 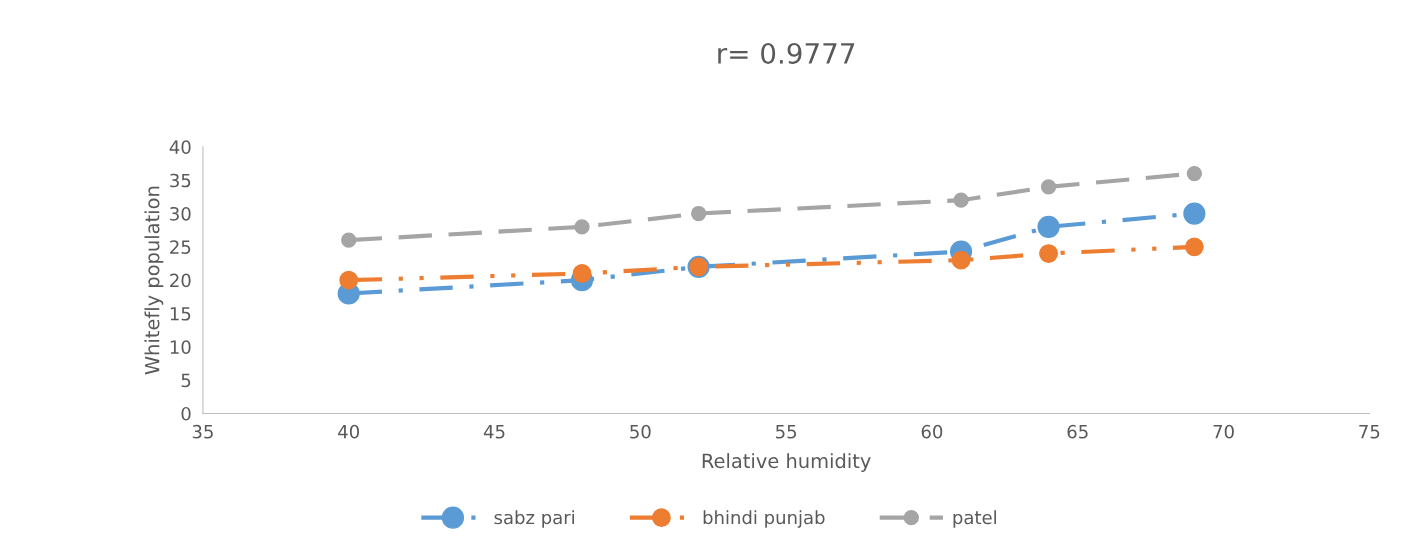 I want to click on y-tick-label: 35, so click(x=180, y=180).